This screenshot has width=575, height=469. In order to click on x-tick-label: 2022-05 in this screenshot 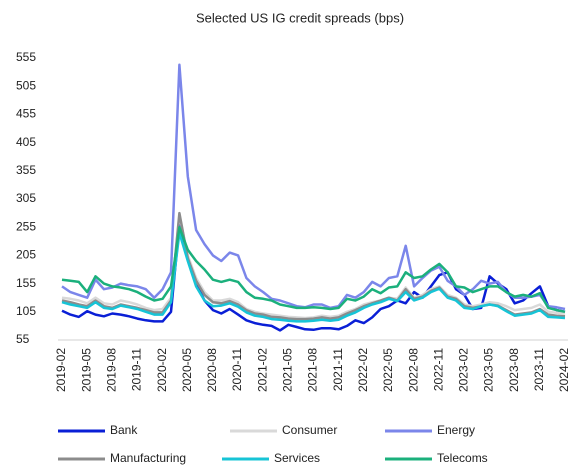, I will do `click(388, 370)`.